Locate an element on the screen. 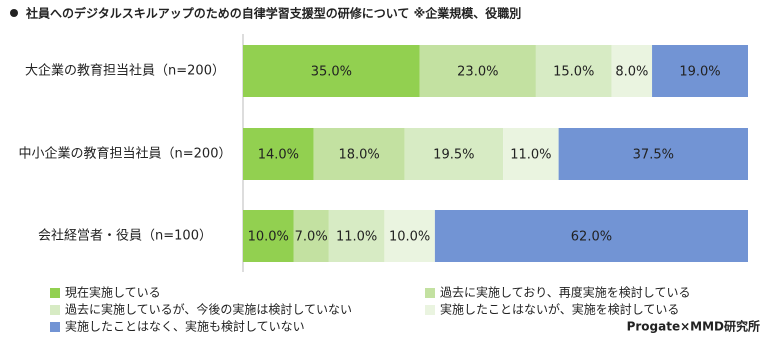  value-label: 37.5% is located at coordinates (653, 155).